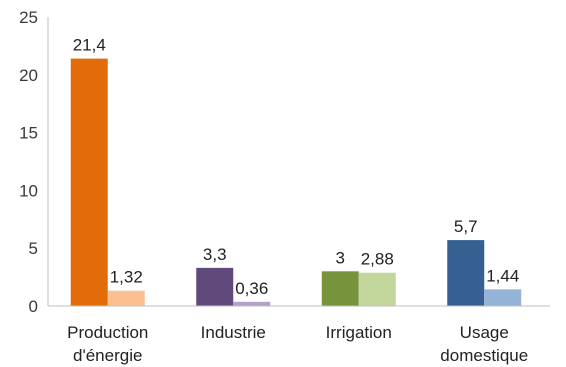 Image resolution: width=566 pixels, height=367 pixels. What do you see at coordinates (502, 275) in the screenshot?
I see `data-label: 1,44` at bounding box center [502, 275].